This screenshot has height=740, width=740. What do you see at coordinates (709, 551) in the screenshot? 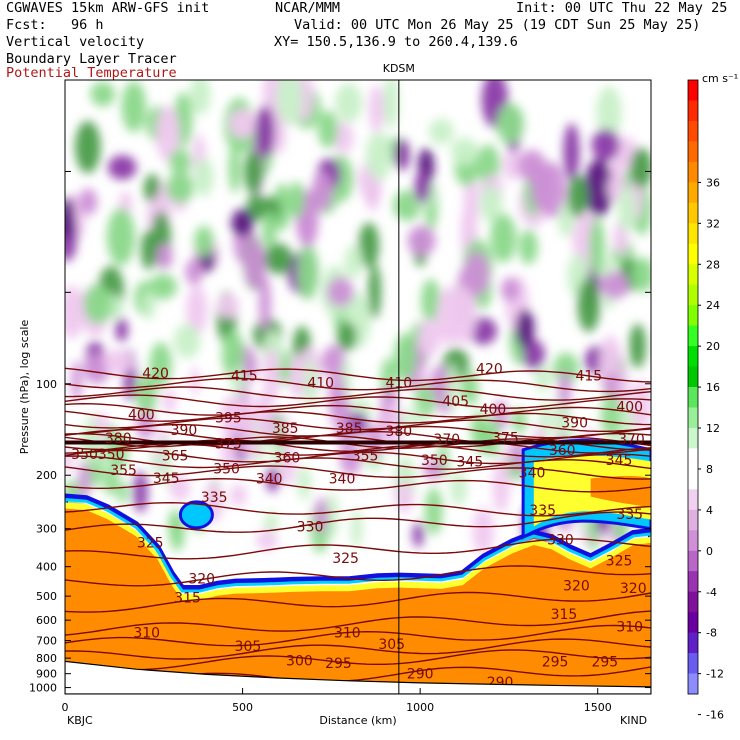
I see `colorbar-label: 0` at bounding box center [709, 551].